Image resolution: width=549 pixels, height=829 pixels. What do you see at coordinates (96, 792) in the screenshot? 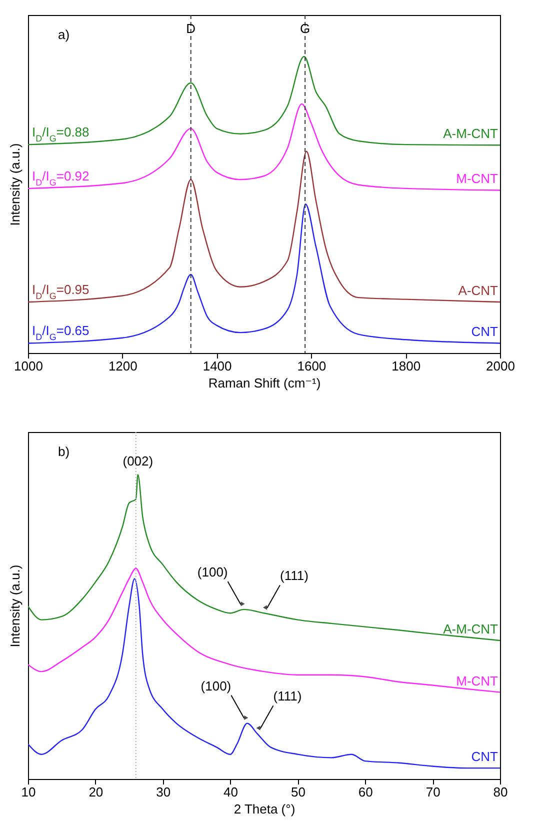
I see `x-tick-label: 20` at bounding box center [96, 792].